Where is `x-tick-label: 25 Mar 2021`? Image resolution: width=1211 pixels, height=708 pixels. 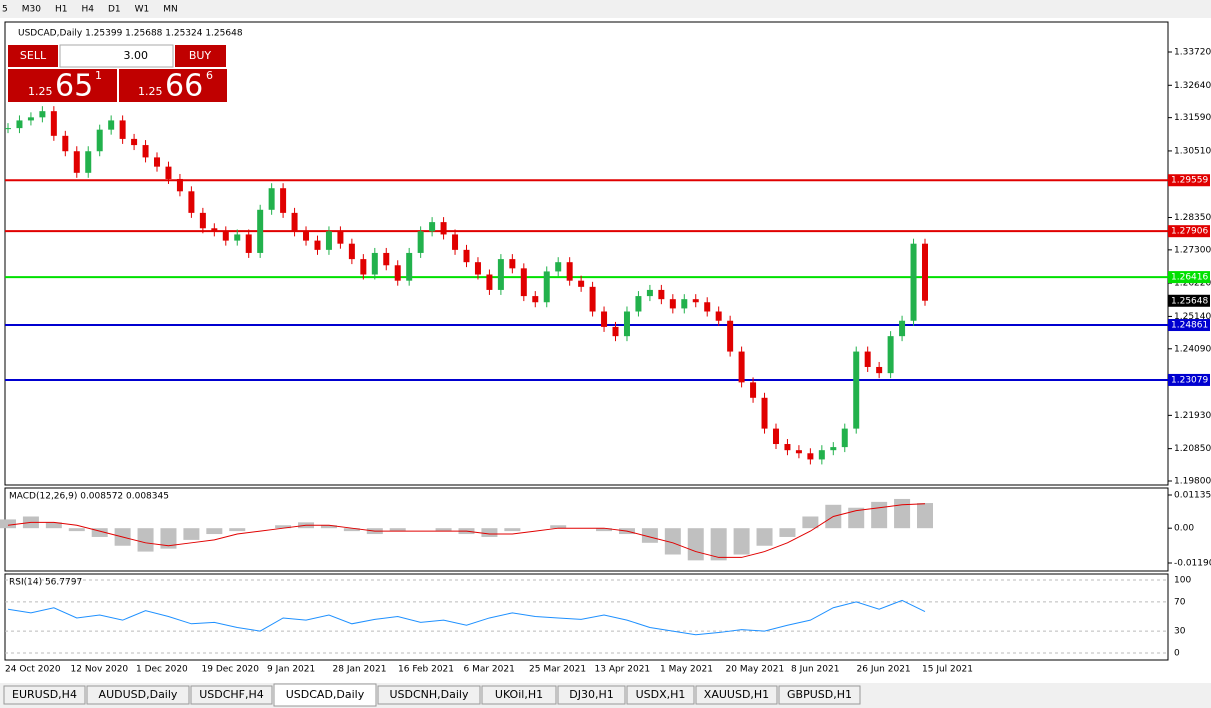
x-tick-label: 25 Mar 2021 is located at coordinates (557, 670).